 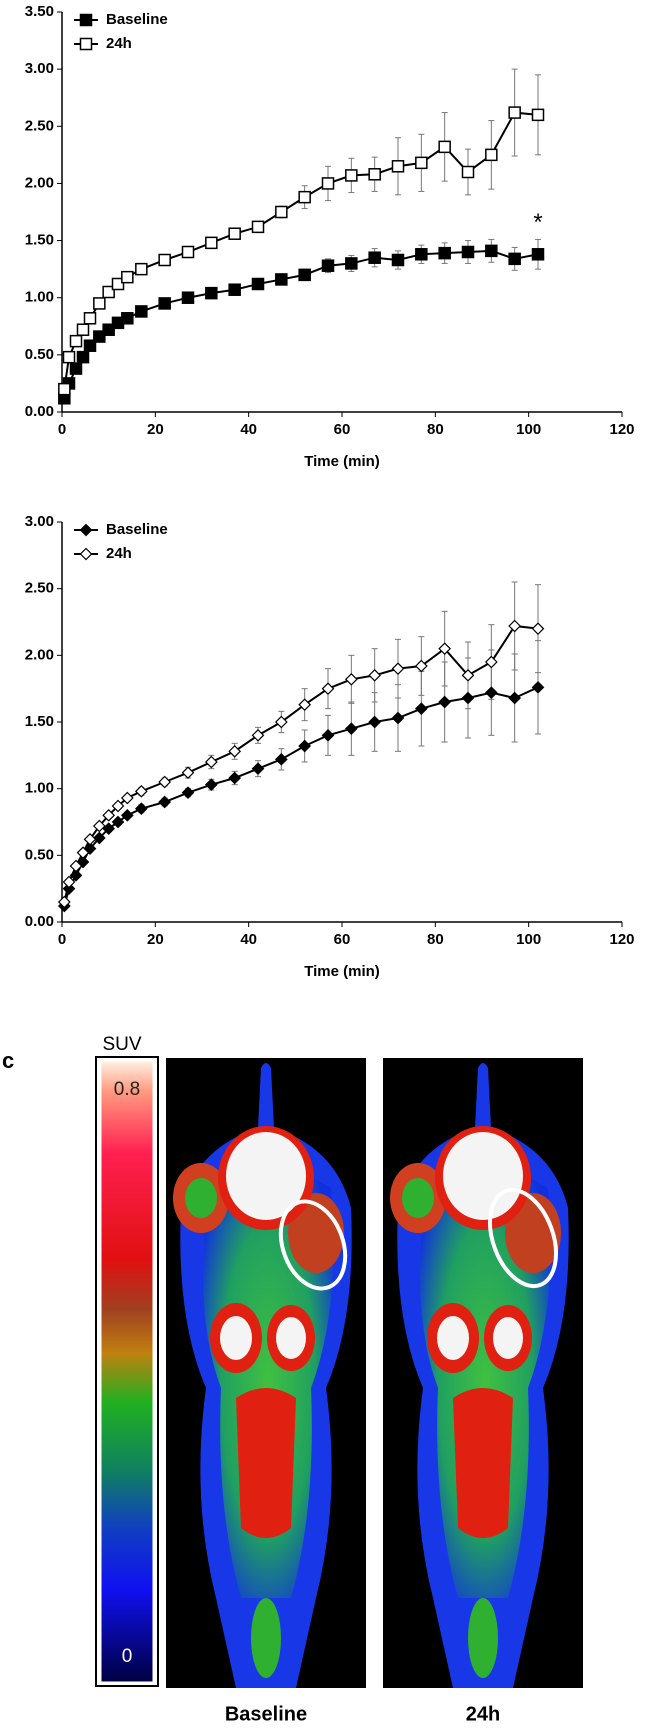 What do you see at coordinates (127, 1089) in the screenshot?
I see `colorbar-max: 0.8` at bounding box center [127, 1089].